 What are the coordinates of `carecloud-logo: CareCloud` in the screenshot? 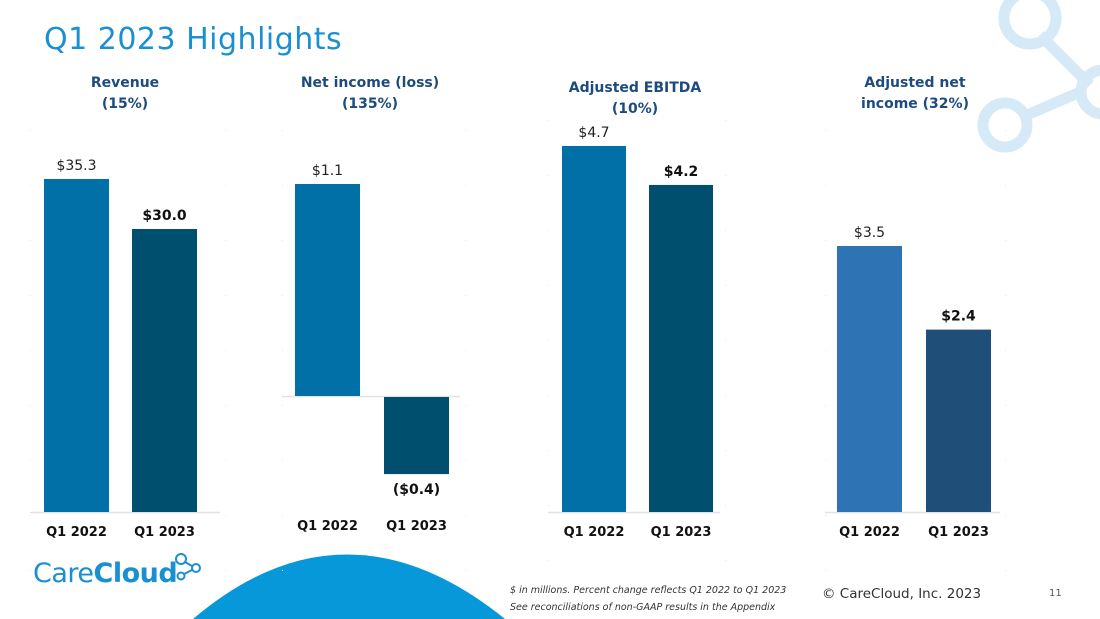 It's located at (117, 571).